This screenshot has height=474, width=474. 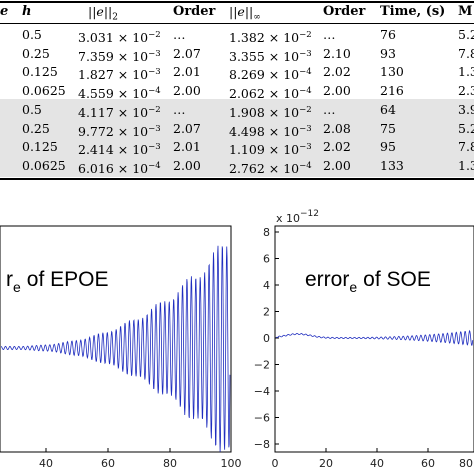 What do you see at coordinates (270, 38) in the screenshot?
I see `cell-linf-error: 1.382 × 10⁻²` at bounding box center [270, 38].